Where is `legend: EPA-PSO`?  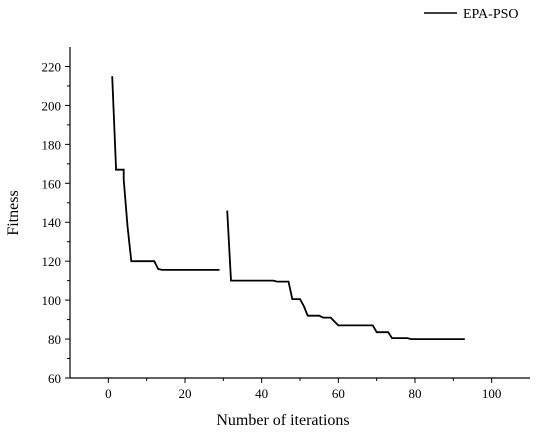
legend: EPA-PSO is located at coordinates (471, 14).